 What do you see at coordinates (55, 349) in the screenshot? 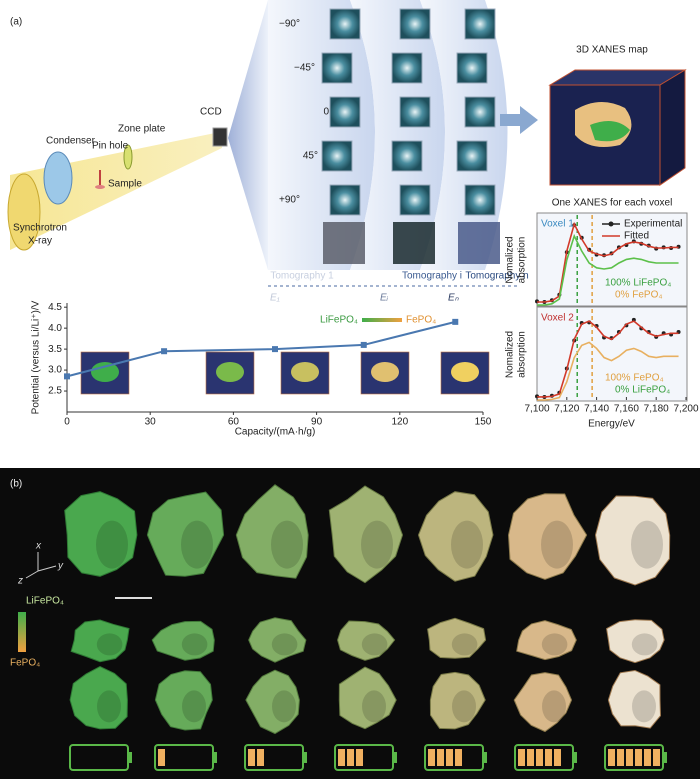
I see `y-tick-label: 3.5` at bounding box center [55, 349].